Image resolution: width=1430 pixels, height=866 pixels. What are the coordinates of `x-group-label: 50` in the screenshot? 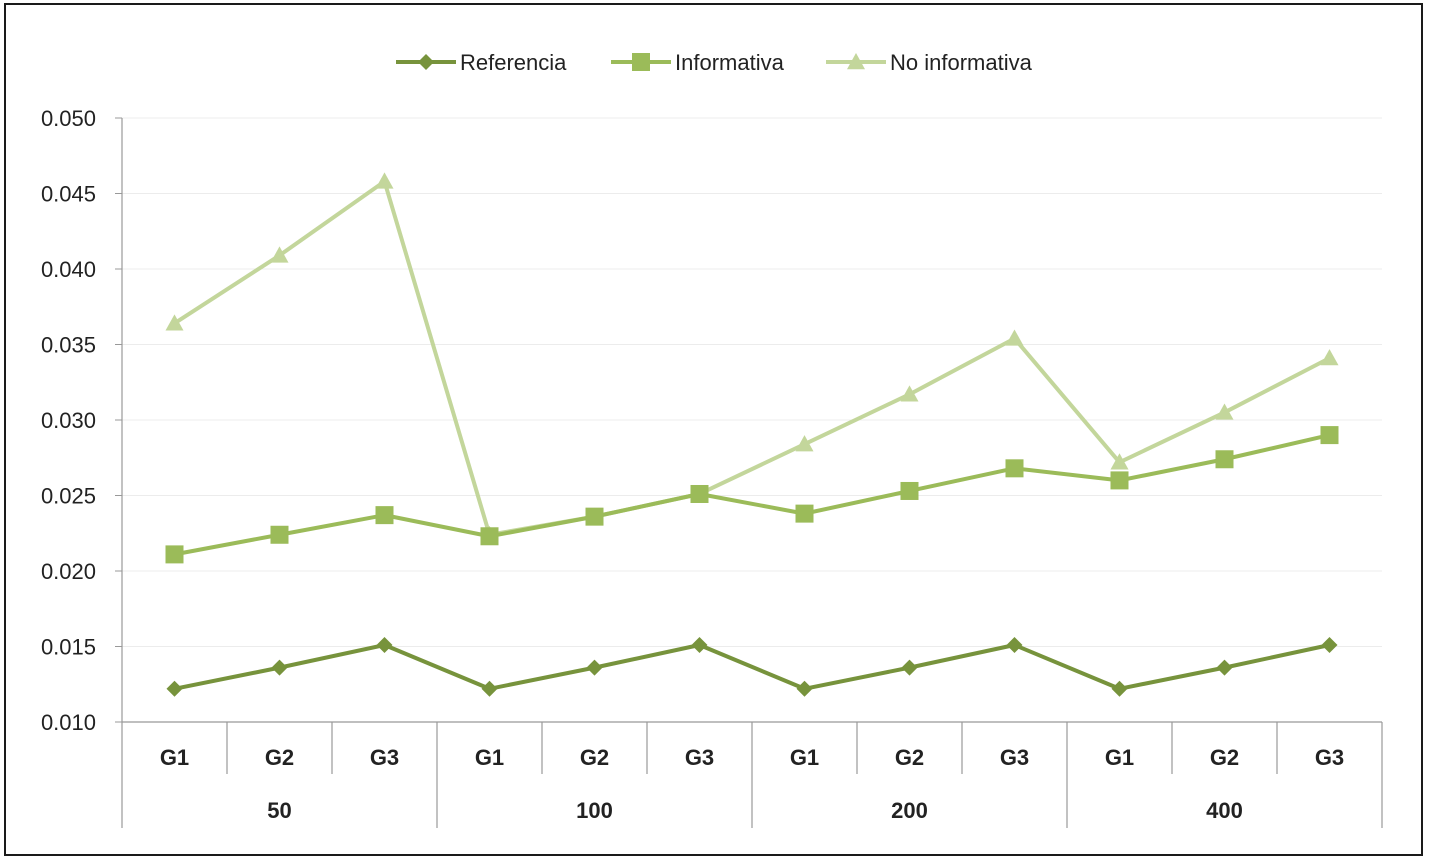 It's located at (279, 810).